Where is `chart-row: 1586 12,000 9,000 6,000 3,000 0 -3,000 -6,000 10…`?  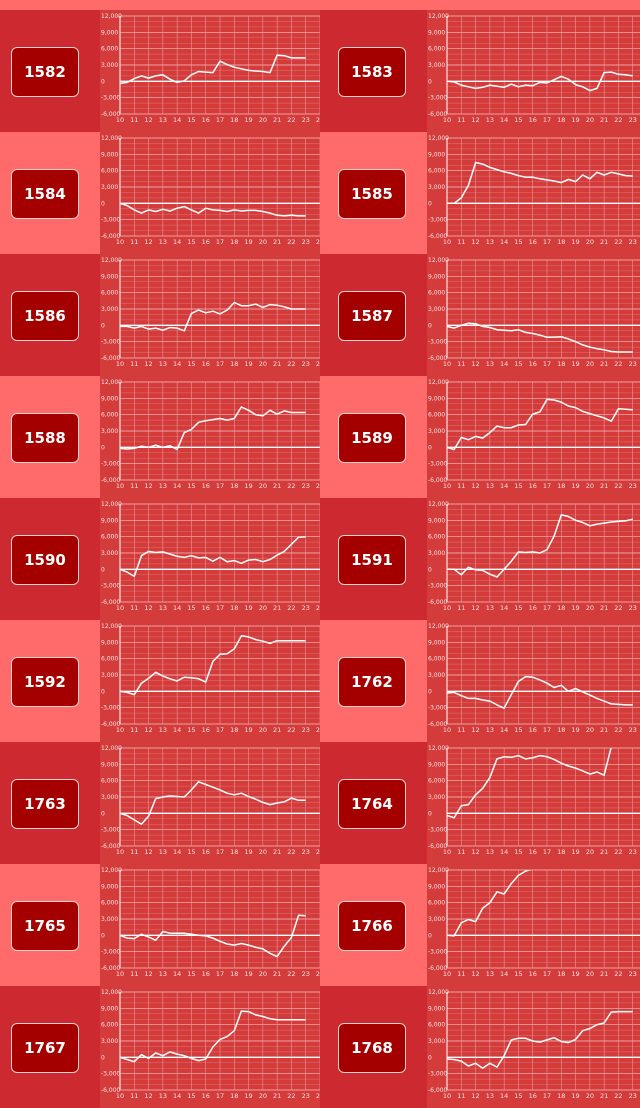
chart-row: 1586 12,000 9,000 6,000 3,000 0 -3,000 -6,000 10… is located at coordinates (320, 315).